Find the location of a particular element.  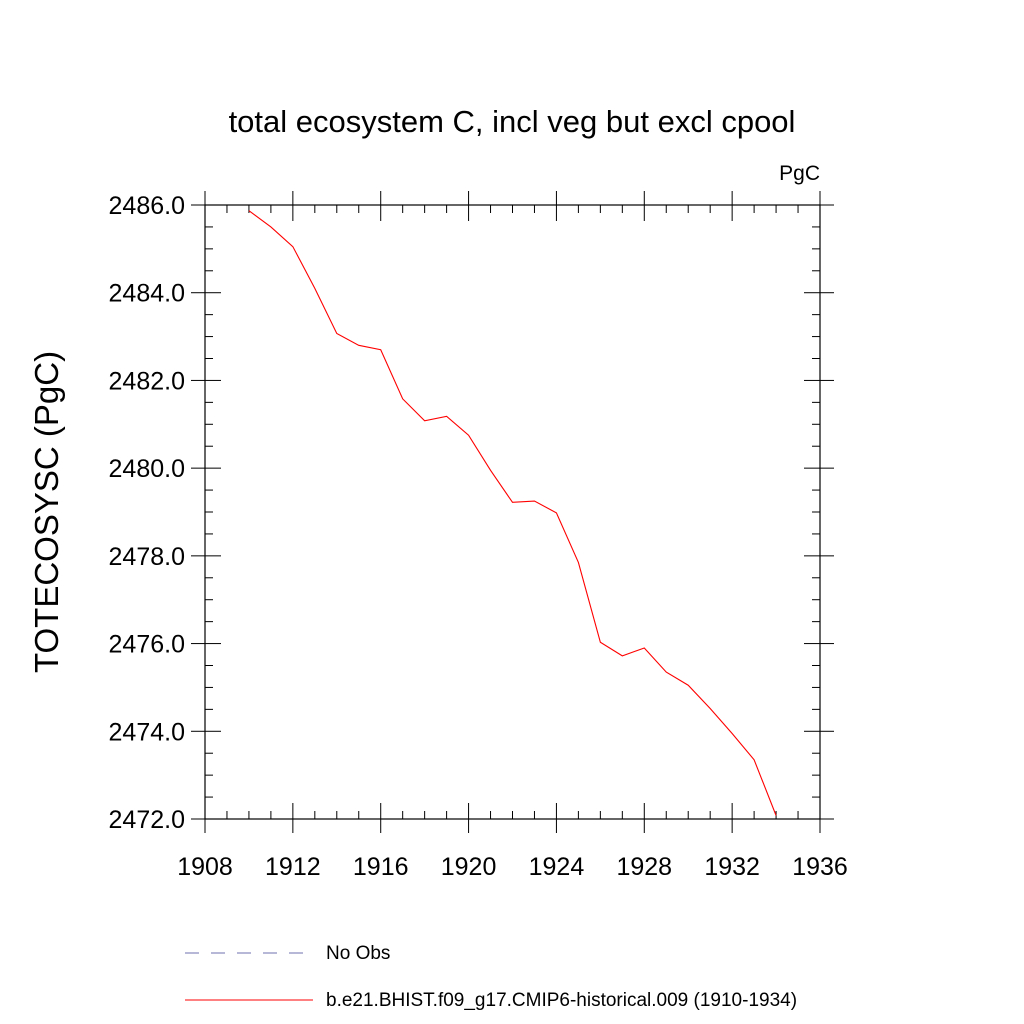

x-tick-label: 1920 is located at coordinates (469, 867).